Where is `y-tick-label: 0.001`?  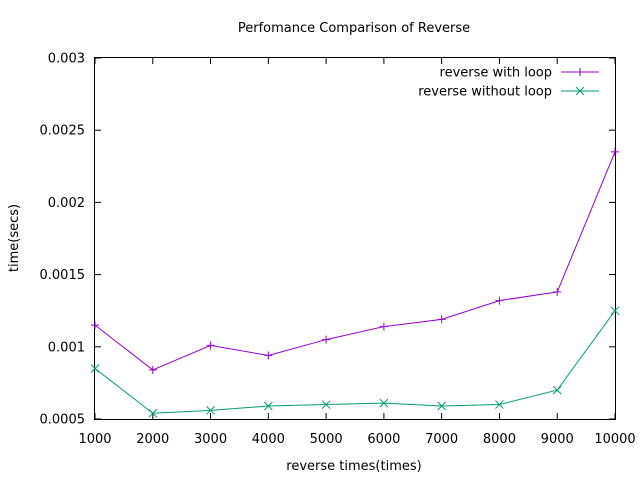 y-tick-label: 0.001 is located at coordinates (66, 347).